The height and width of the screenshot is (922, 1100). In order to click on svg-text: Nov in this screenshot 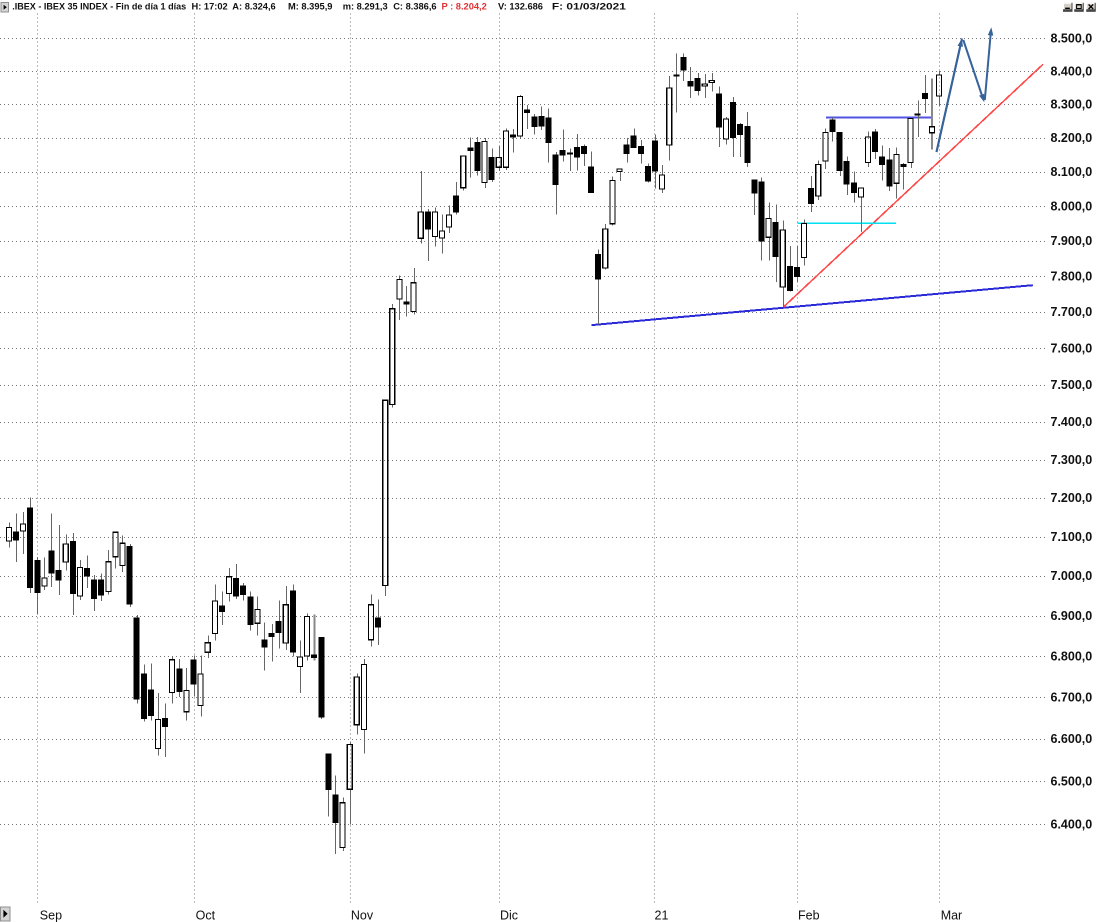, I will do `click(362, 915)`.